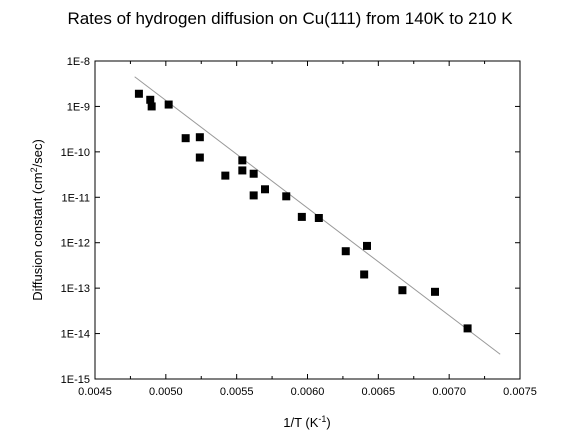  I want to click on y-tick-label: 1E-9, so click(78, 107).